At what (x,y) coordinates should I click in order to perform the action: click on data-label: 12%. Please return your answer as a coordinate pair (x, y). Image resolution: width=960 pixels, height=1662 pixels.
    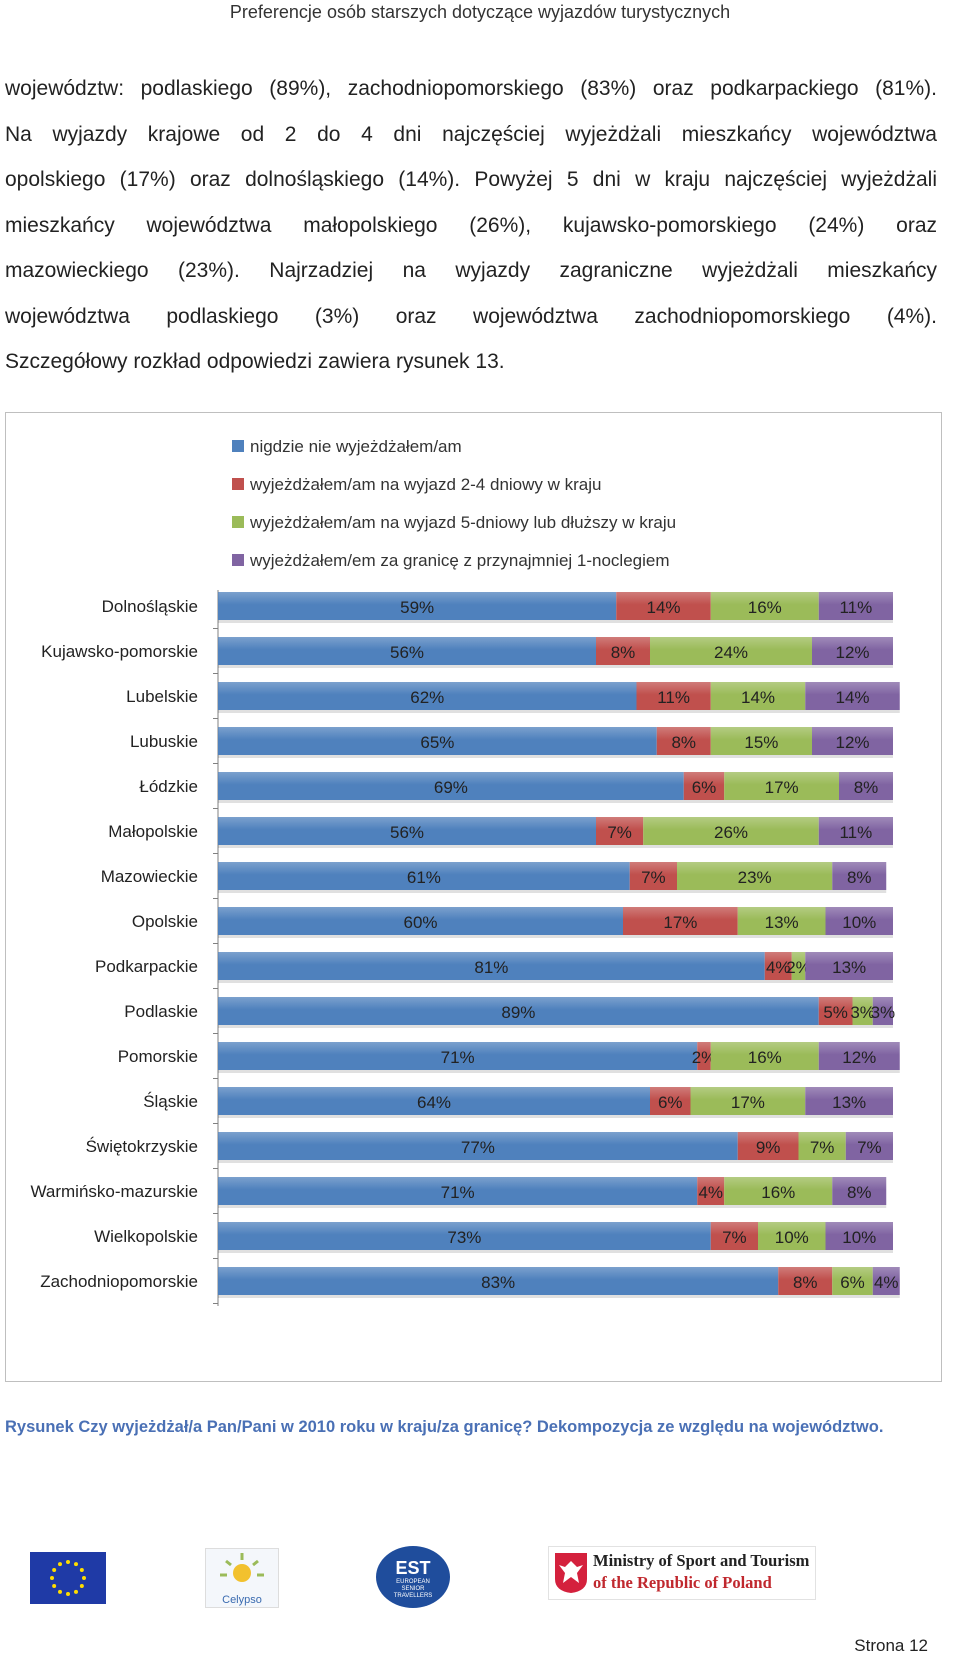
    Looking at the image, I should click on (852, 742).